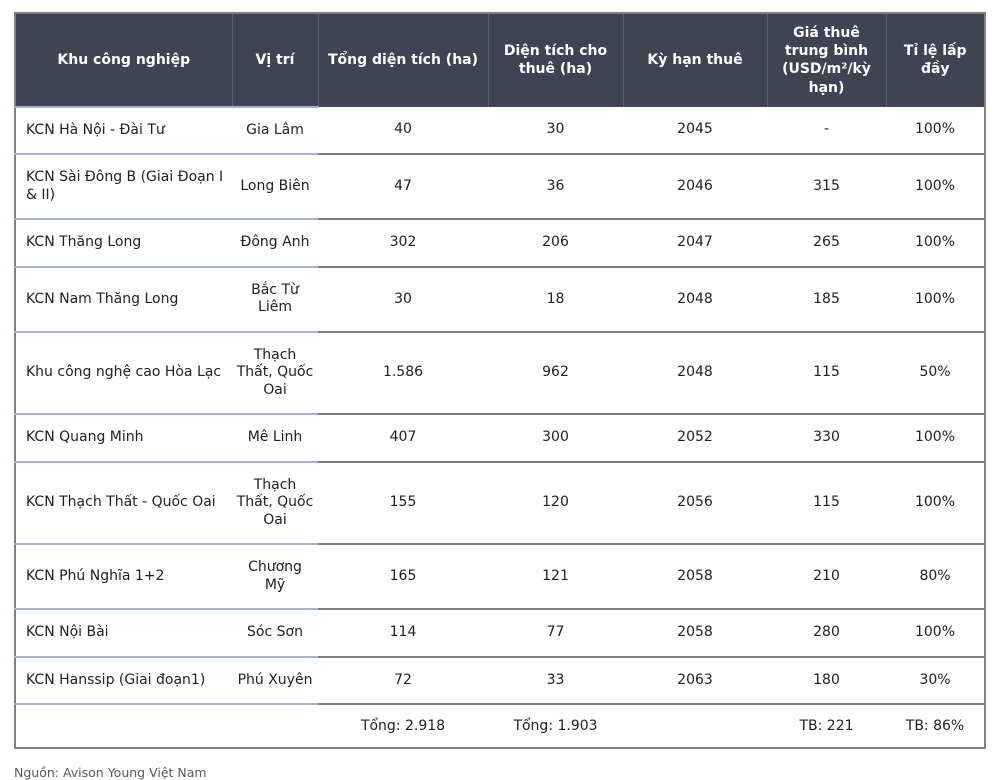 This screenshot has height=780, width=1000. Describe the element at coordinates (555, 299) in the screenshot. I see `cell-leasable_area: 18` at that location.